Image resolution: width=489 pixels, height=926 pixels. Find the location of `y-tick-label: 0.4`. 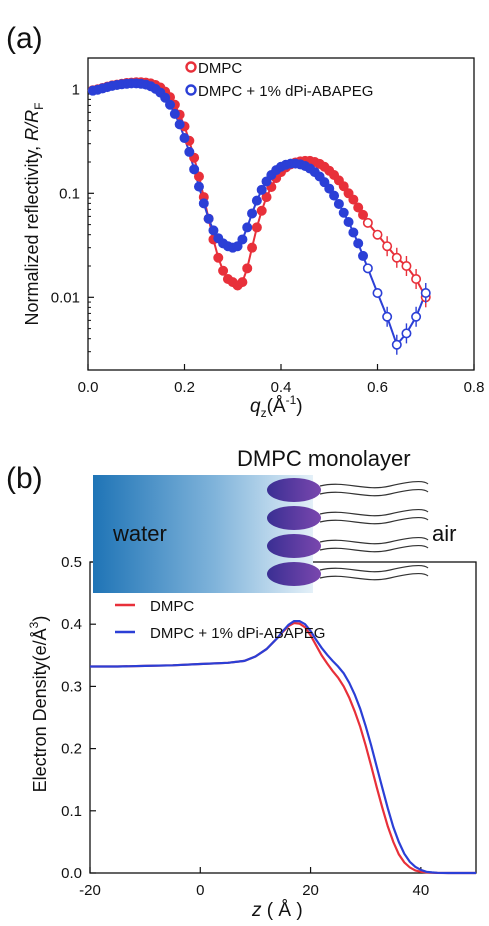

y-tick-label: 0.4 is located at coordinates (71, 624).